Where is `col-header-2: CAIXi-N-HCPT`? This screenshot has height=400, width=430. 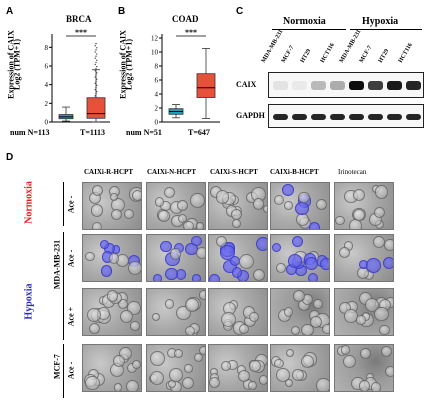
col-header-2: CAIXi-N-HCPT is located at coordinates (171, 172).